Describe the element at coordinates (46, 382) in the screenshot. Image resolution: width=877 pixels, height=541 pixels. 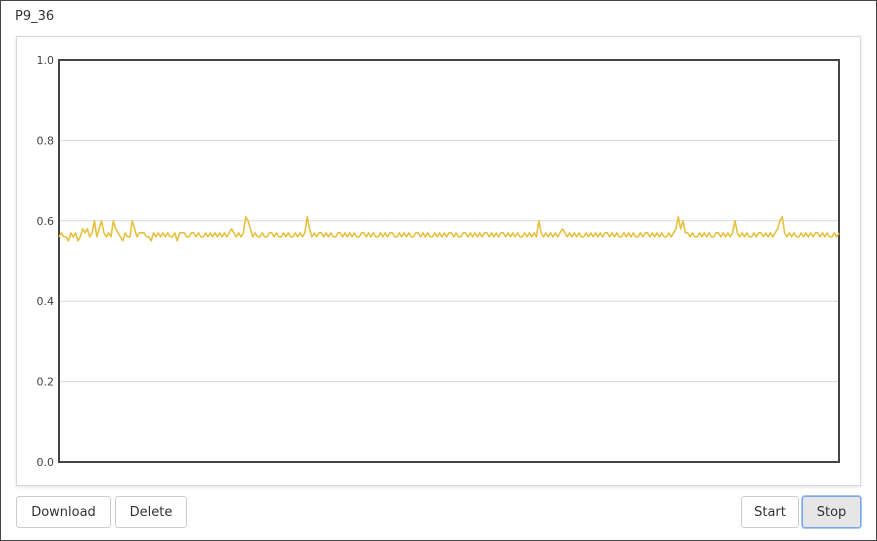
I see `y-tick-label: 0.2` at that location.